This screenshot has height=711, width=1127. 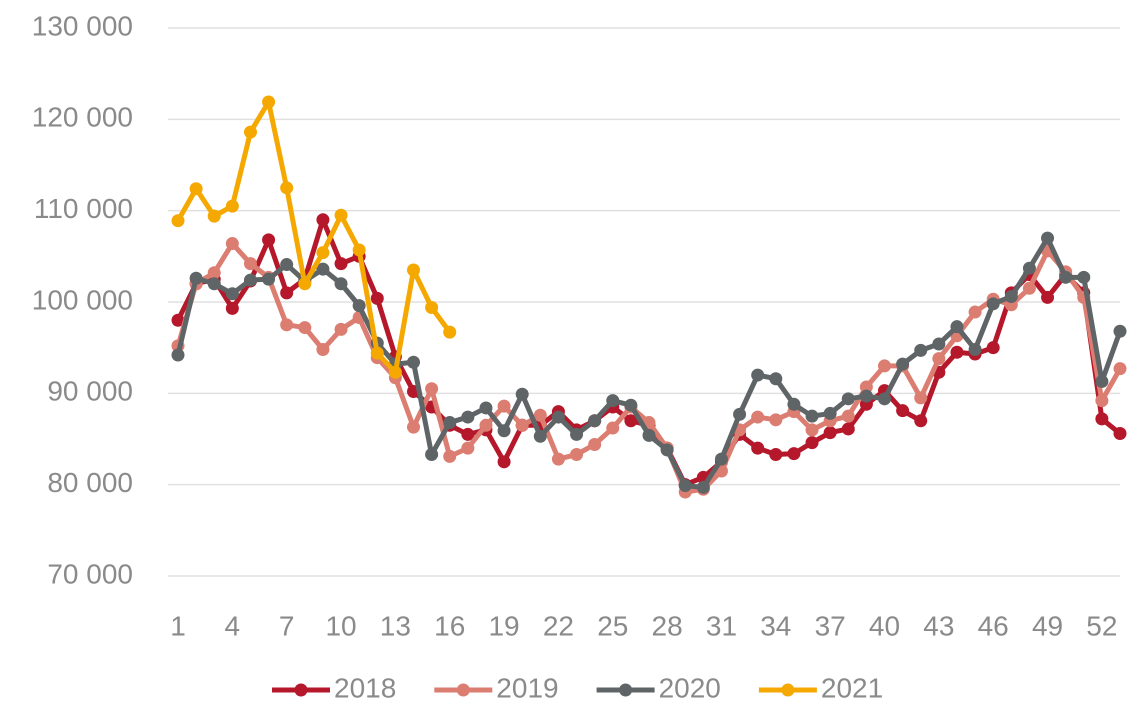 What do you see at coordinates (90, 573) in the screenshot?
I see `y-tick-label: 70 000` at bounding box center [90, 573].